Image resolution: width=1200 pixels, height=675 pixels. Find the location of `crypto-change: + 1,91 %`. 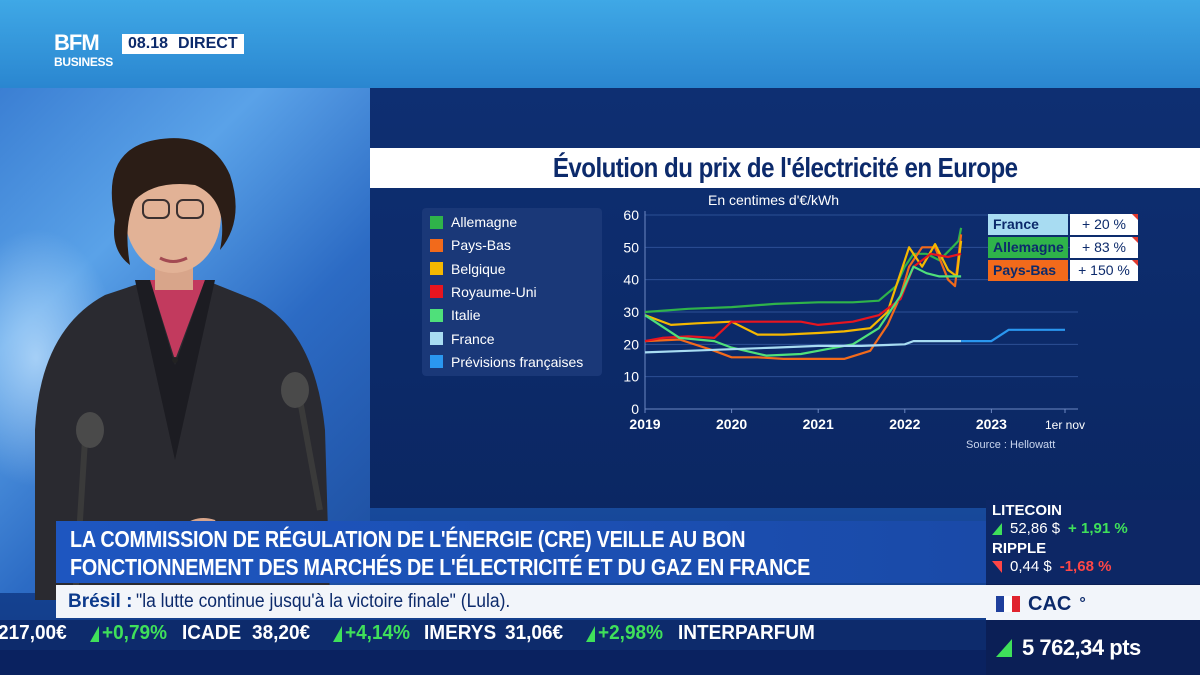

crypto-change: + 1,91 % is located at coordinates (1098, 528).